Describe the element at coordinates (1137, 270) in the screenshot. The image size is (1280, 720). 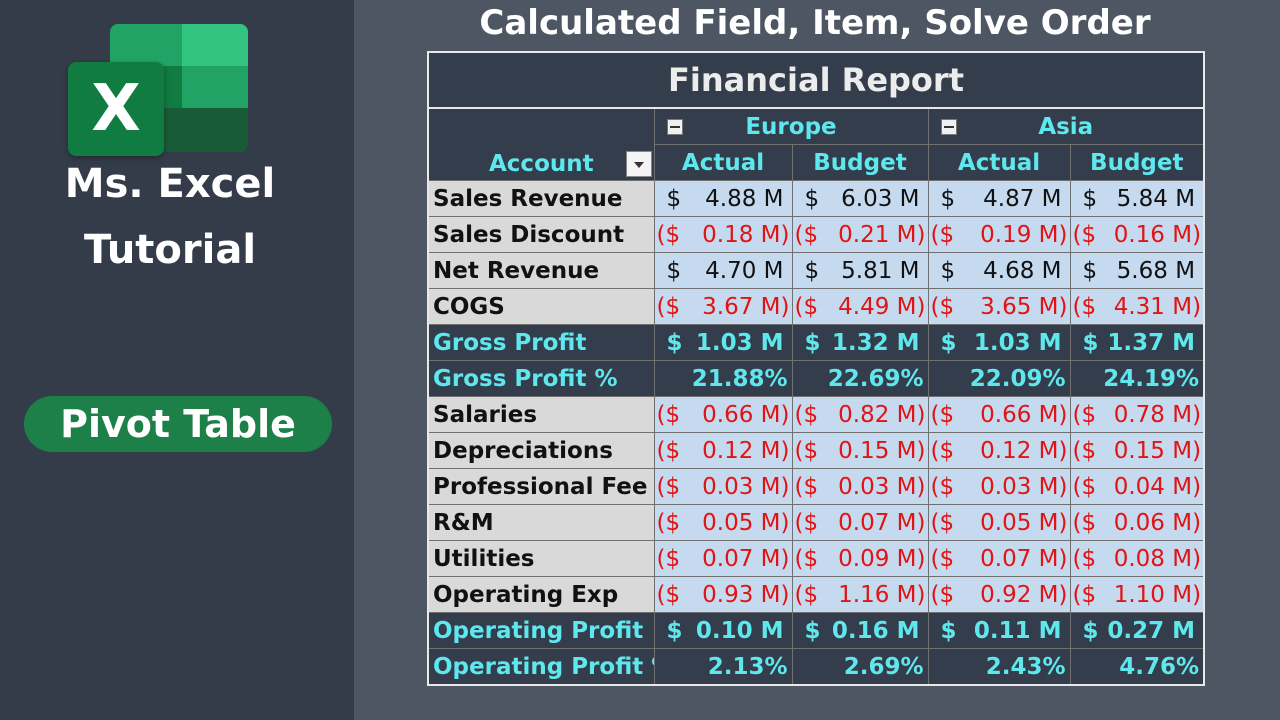
I see `value-cell: $5.68 M` at that location.